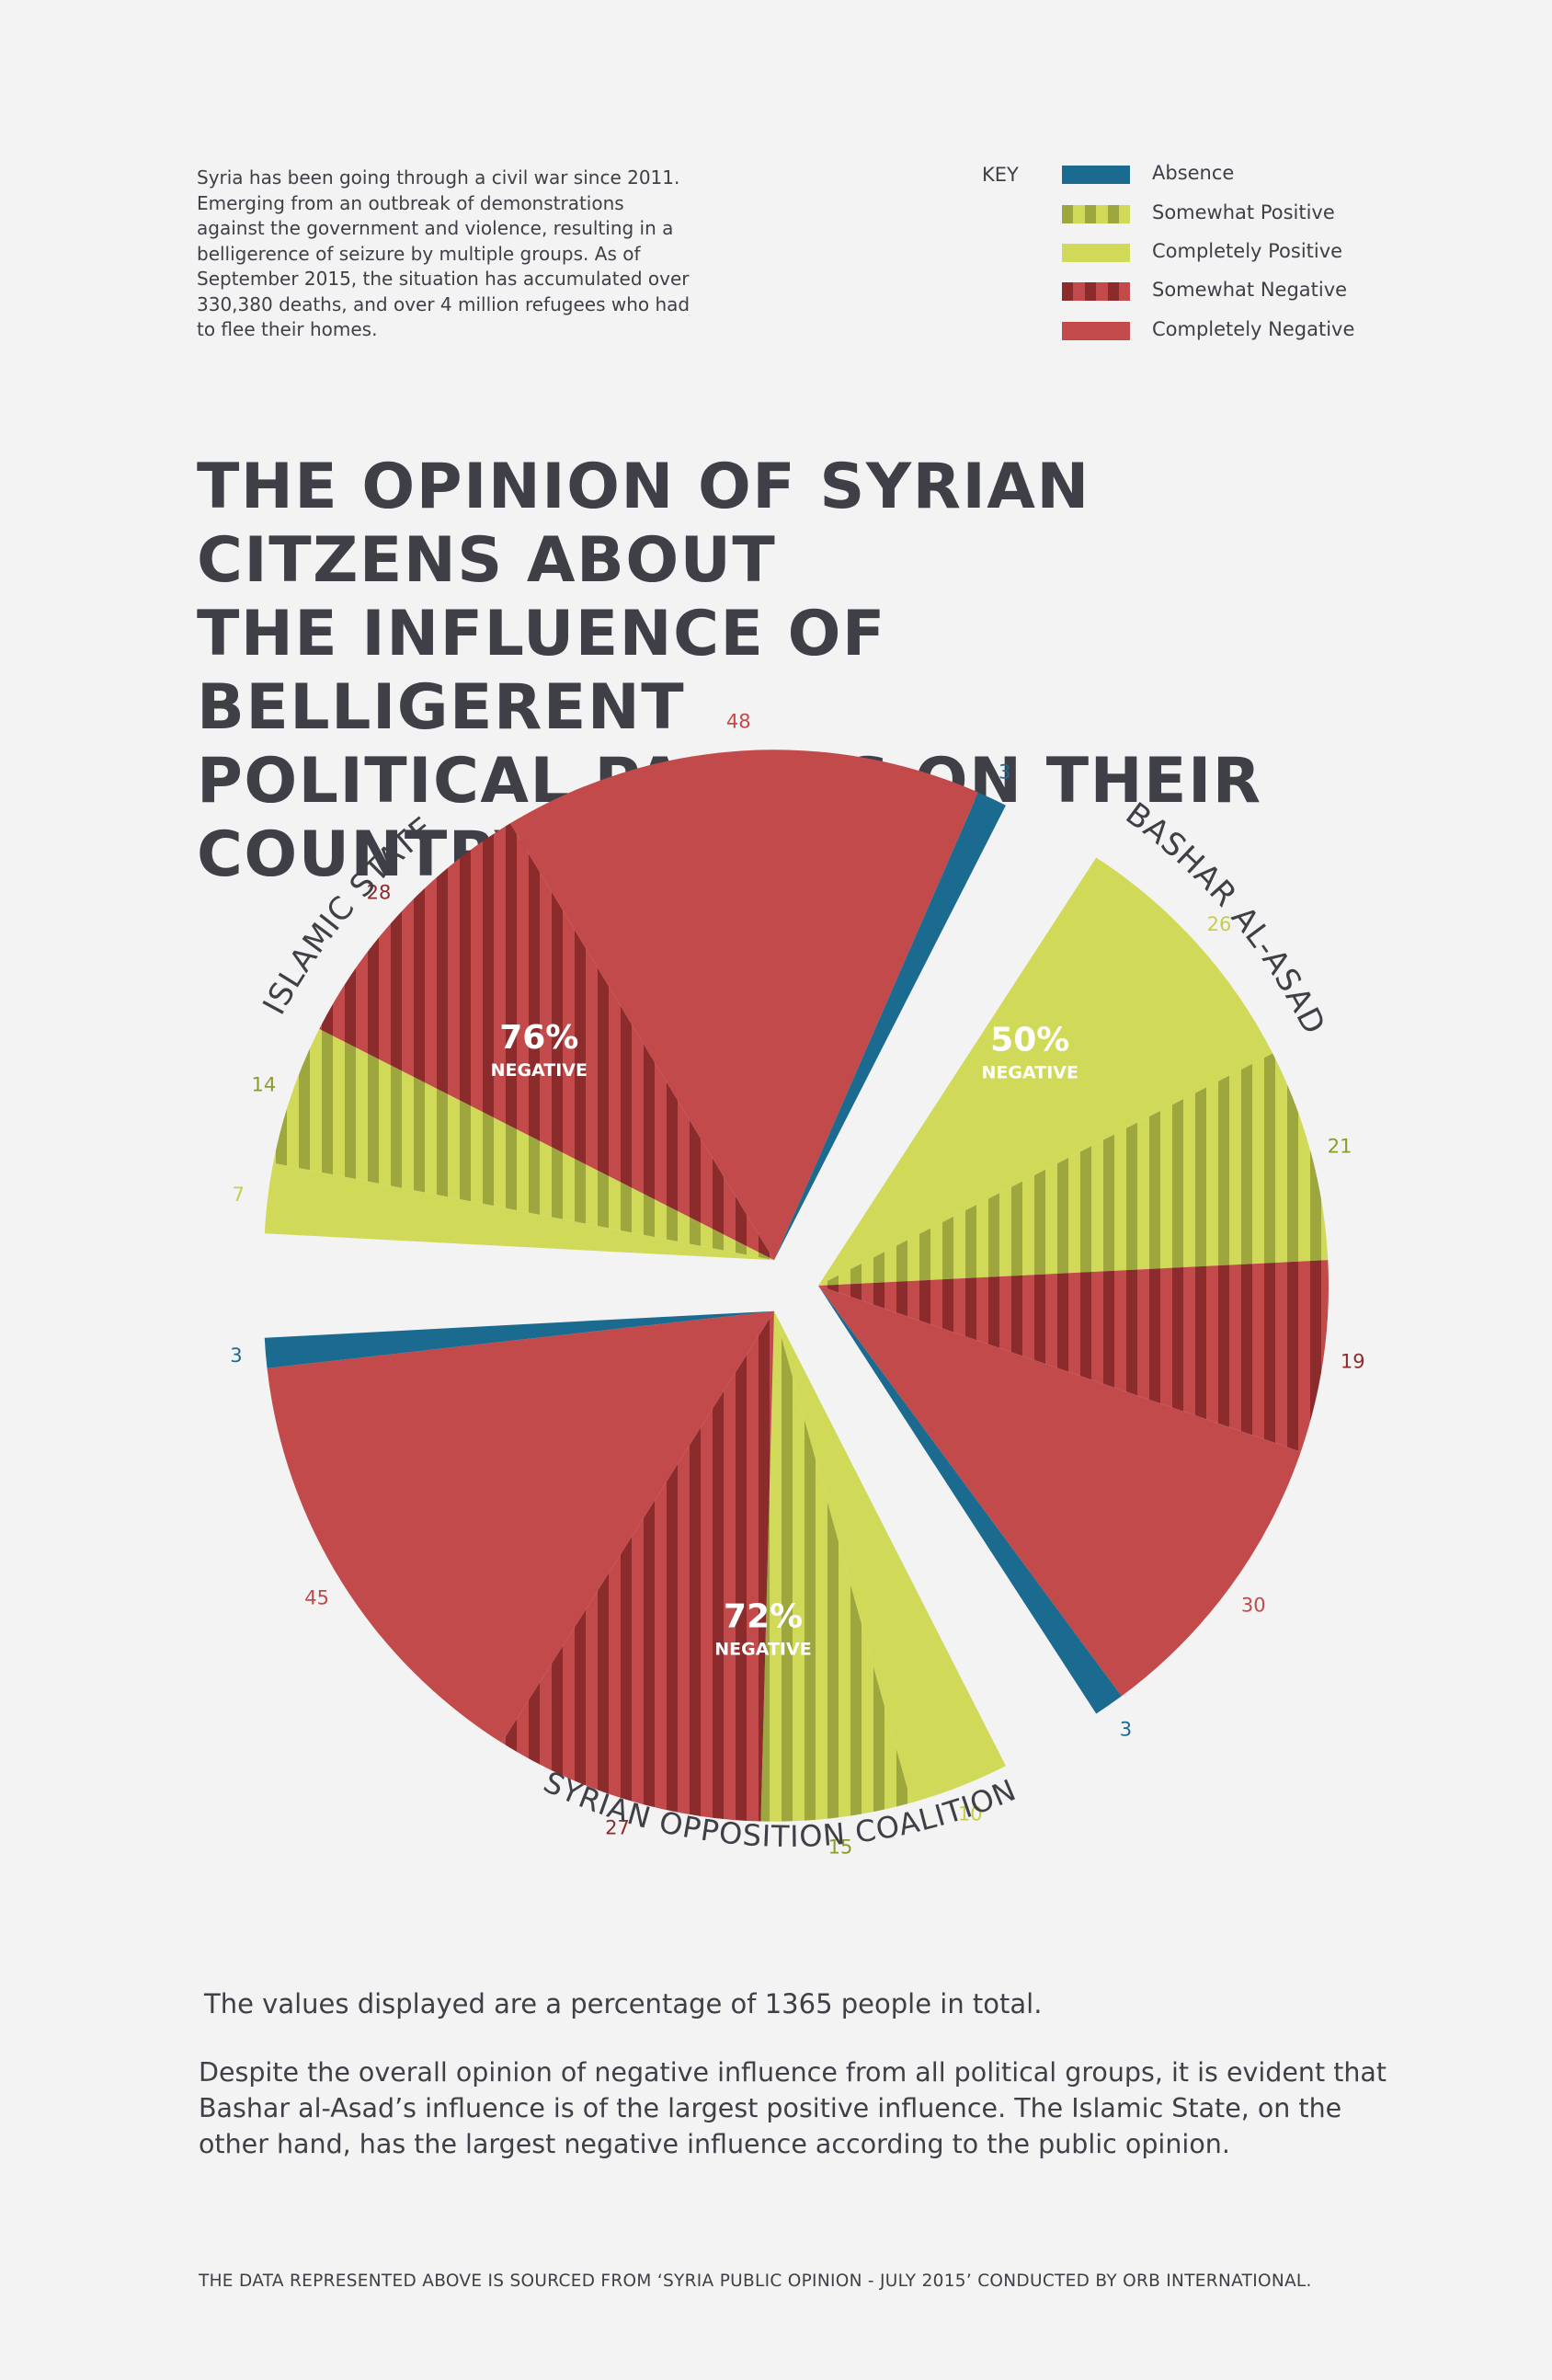  I want to click on data-label: 26, so click(1219, 924).